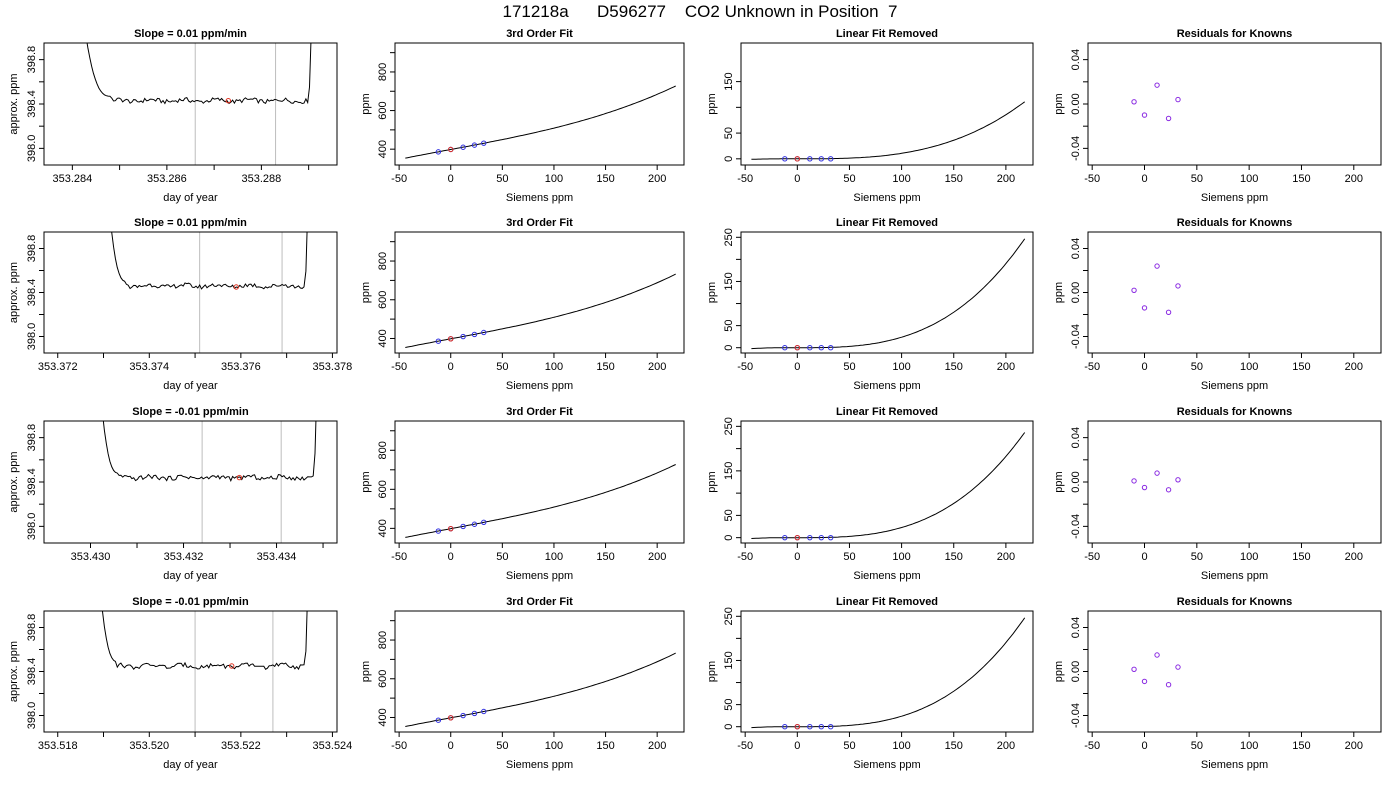 This screenshot has height=800, width=1400. I want to click on x-tick-label: 353.518, so click(58, 746).